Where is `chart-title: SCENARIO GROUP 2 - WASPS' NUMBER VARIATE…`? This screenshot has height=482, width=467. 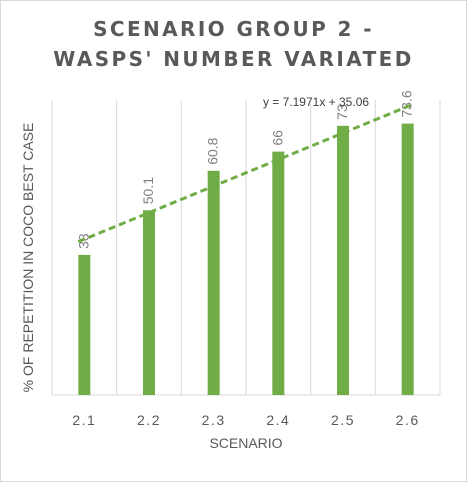
chart-title: SCENARIO GROUP 2 - WASPS' NUMBER VARIATE… is located at coordinates (233, 44).